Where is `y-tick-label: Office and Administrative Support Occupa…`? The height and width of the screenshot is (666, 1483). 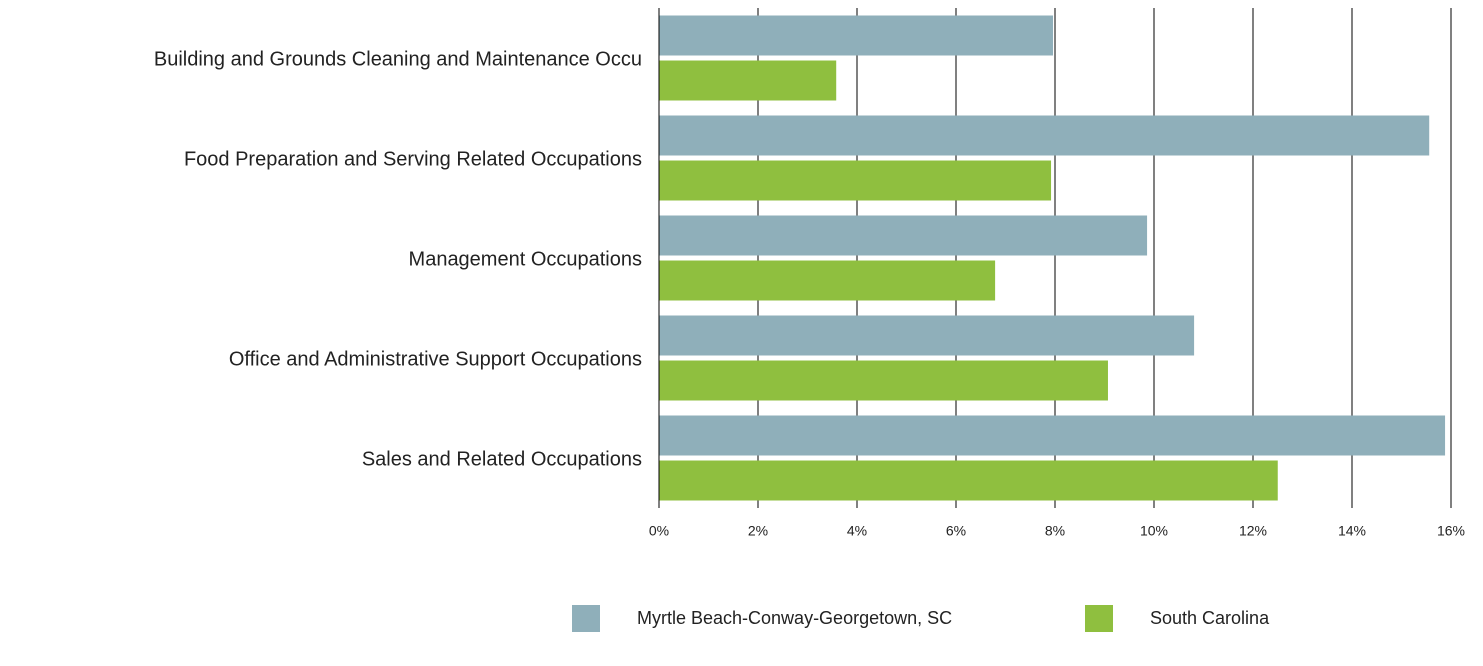 y-tick-label: Office and Administrative Support Occupa… is located at coordinates (435, 359).